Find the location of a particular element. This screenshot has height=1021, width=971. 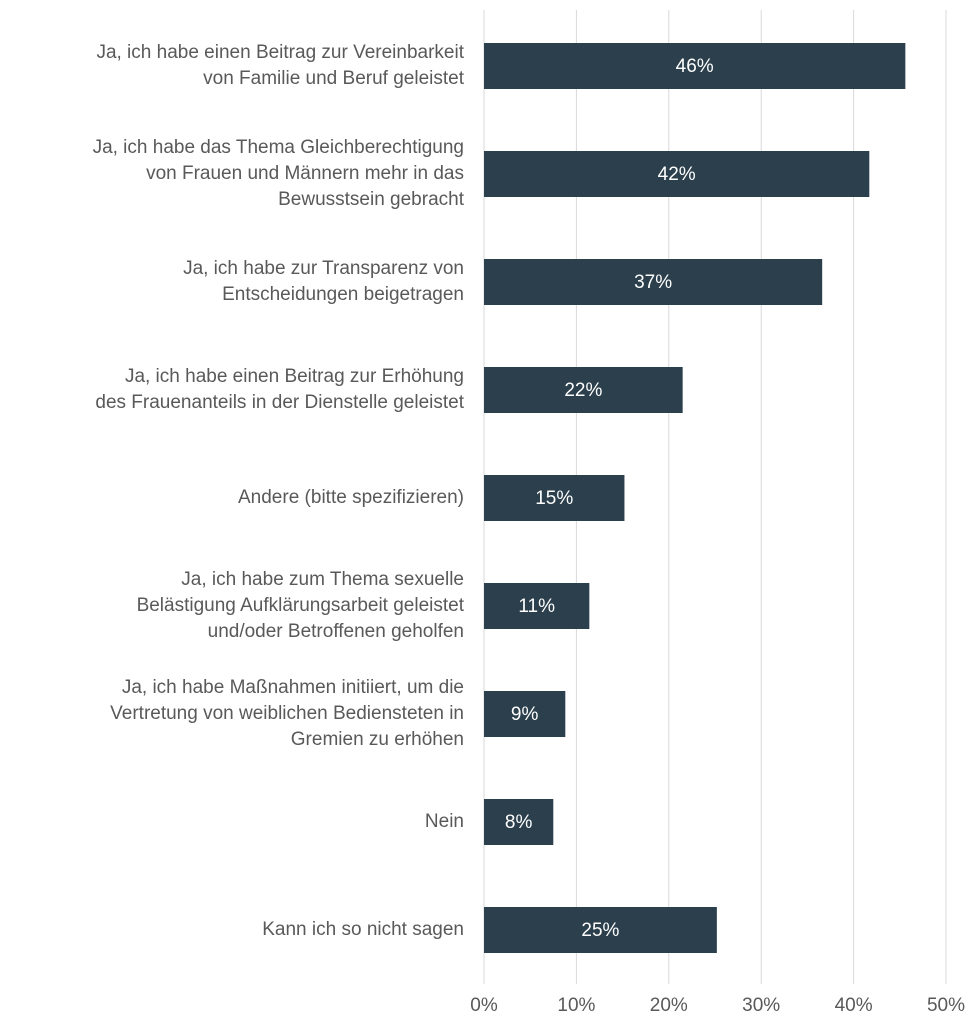

value-label: 22% is located at coordinates (583, 390).